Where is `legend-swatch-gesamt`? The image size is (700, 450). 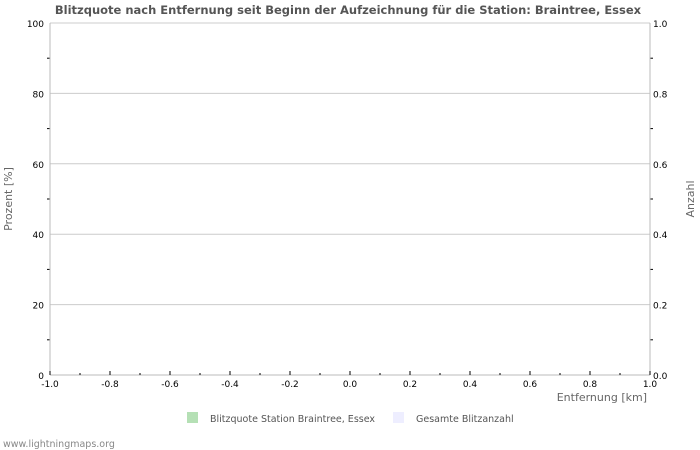 legend-swatch-gesamt is located at coordinates (398, 417).